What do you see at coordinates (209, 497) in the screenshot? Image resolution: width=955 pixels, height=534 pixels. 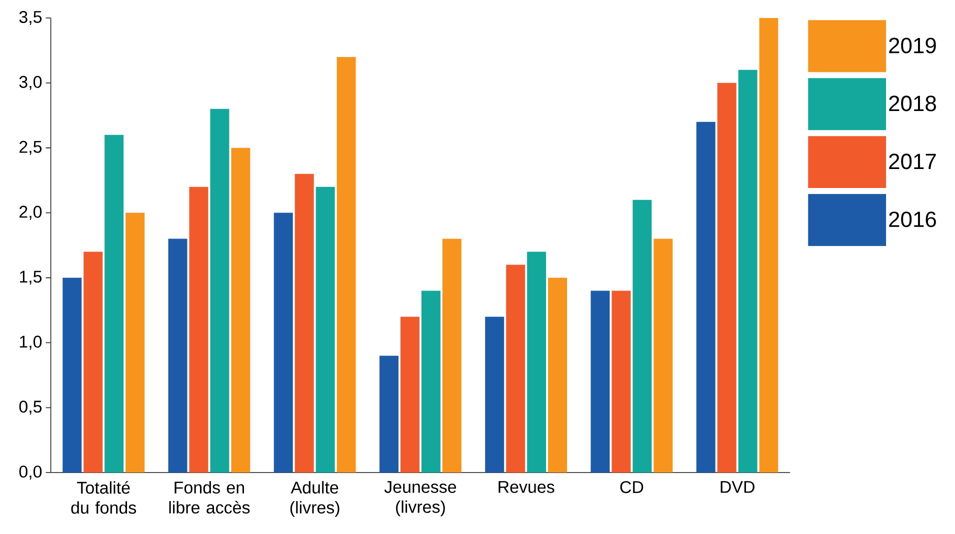 I see `x-tick-label: Fonds en libre accès` at bounding box center [209, 497].